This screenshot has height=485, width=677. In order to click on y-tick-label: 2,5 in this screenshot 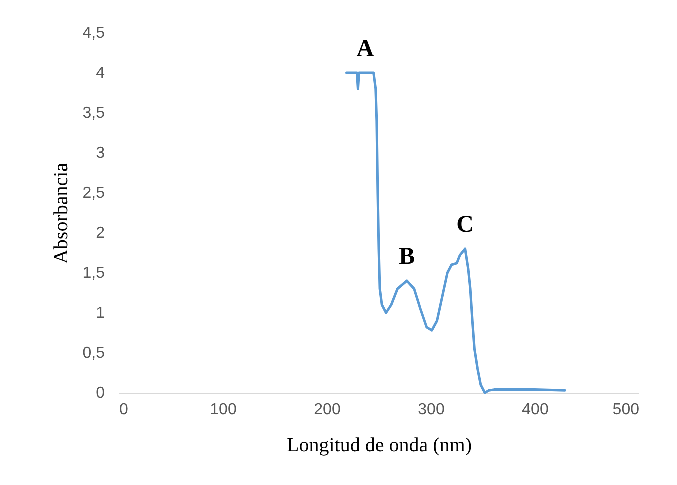, I will do `click(94, 193)`.